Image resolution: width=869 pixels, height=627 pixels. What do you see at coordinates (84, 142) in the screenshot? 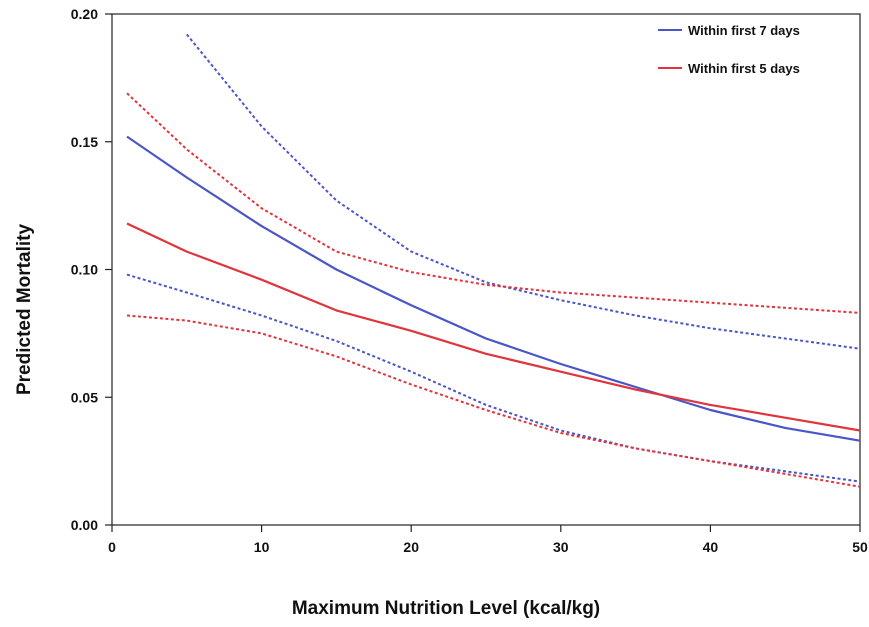
I see `y-tick-label: 0.15` at bounding box center [84, 142].